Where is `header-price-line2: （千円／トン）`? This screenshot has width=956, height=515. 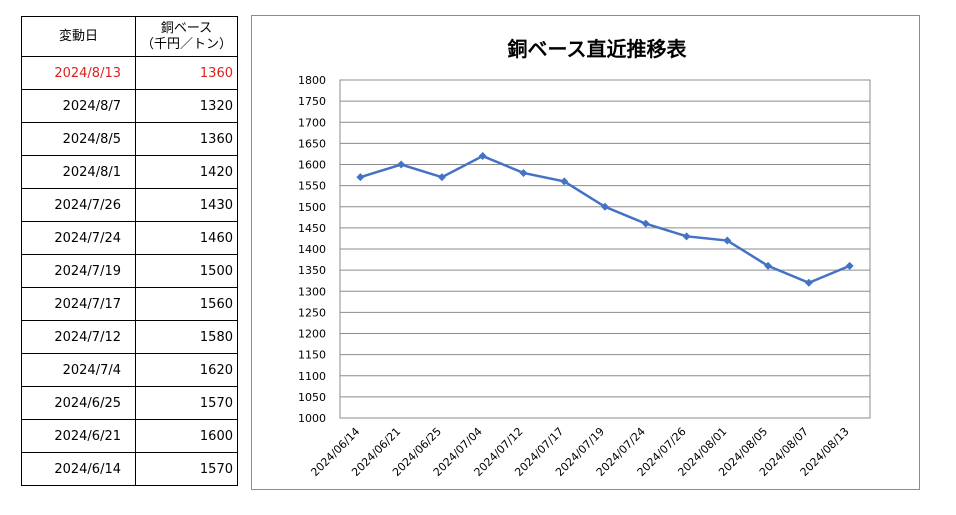
header-price-line2: （千円／トン） is located at coordinates (186, 44).